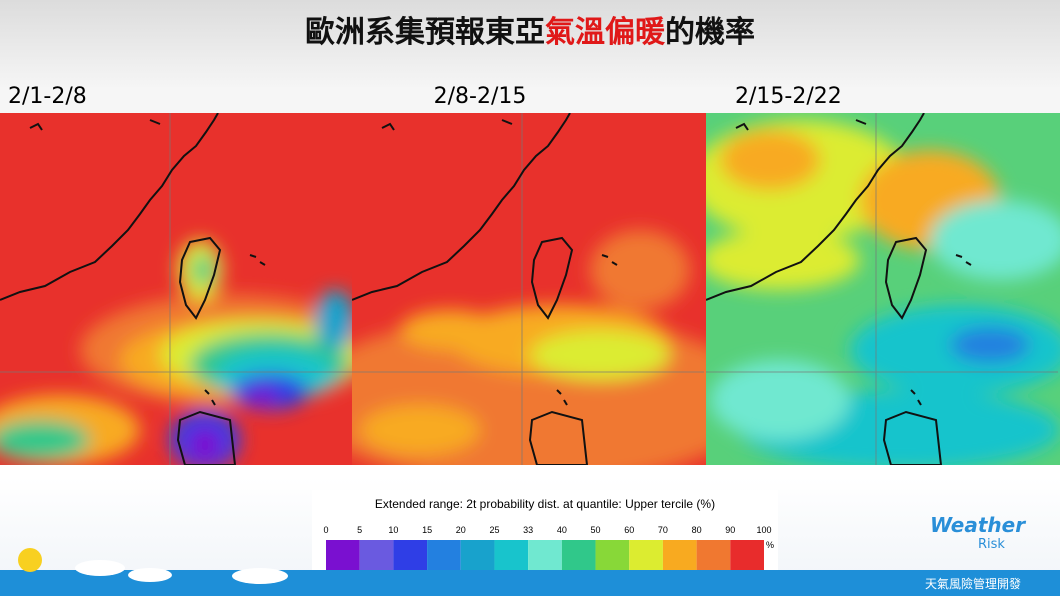  I want to click on colorbar-tick: 10, so click(393, 530).